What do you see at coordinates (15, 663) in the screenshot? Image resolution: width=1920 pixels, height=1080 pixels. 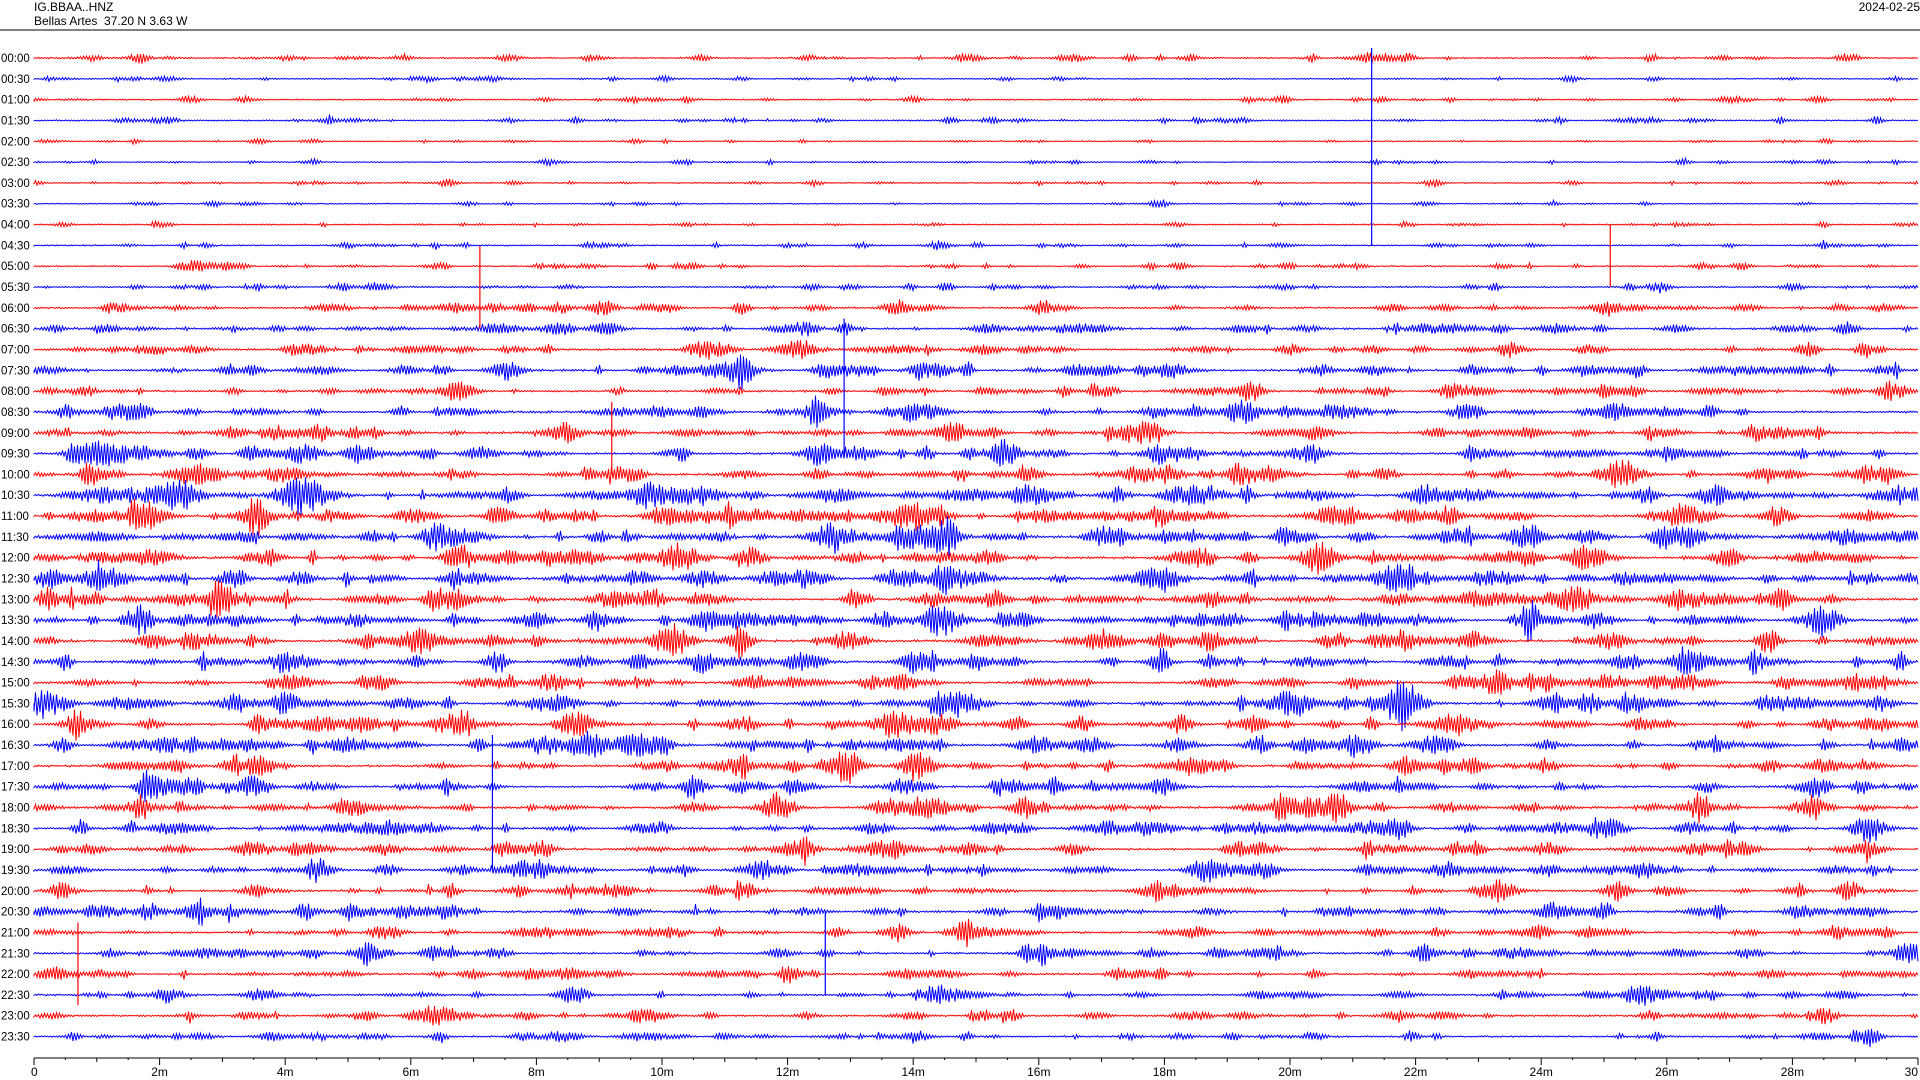 I see `row-label: 14:30` at bounding box center [15, 663].